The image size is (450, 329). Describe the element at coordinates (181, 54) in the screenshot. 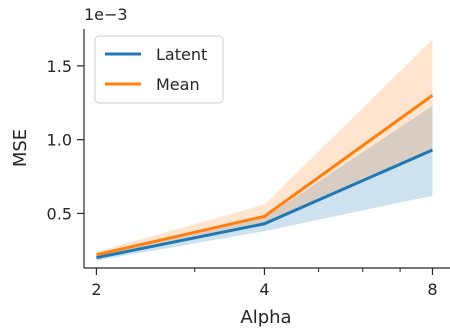

I see `legend-label-latent: Latent` at that location.